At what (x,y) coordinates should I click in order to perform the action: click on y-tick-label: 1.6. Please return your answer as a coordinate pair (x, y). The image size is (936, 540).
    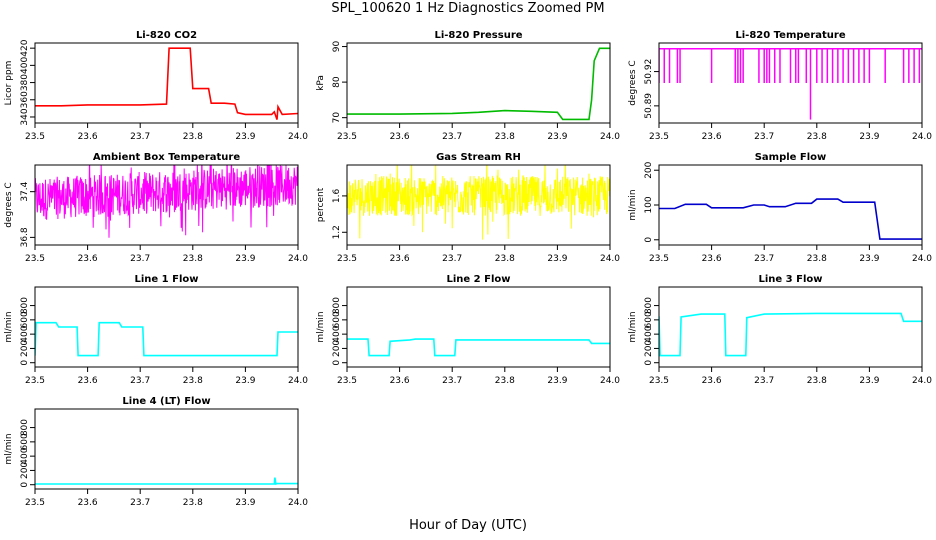
    Looking at the image, I should click on (337, 195).